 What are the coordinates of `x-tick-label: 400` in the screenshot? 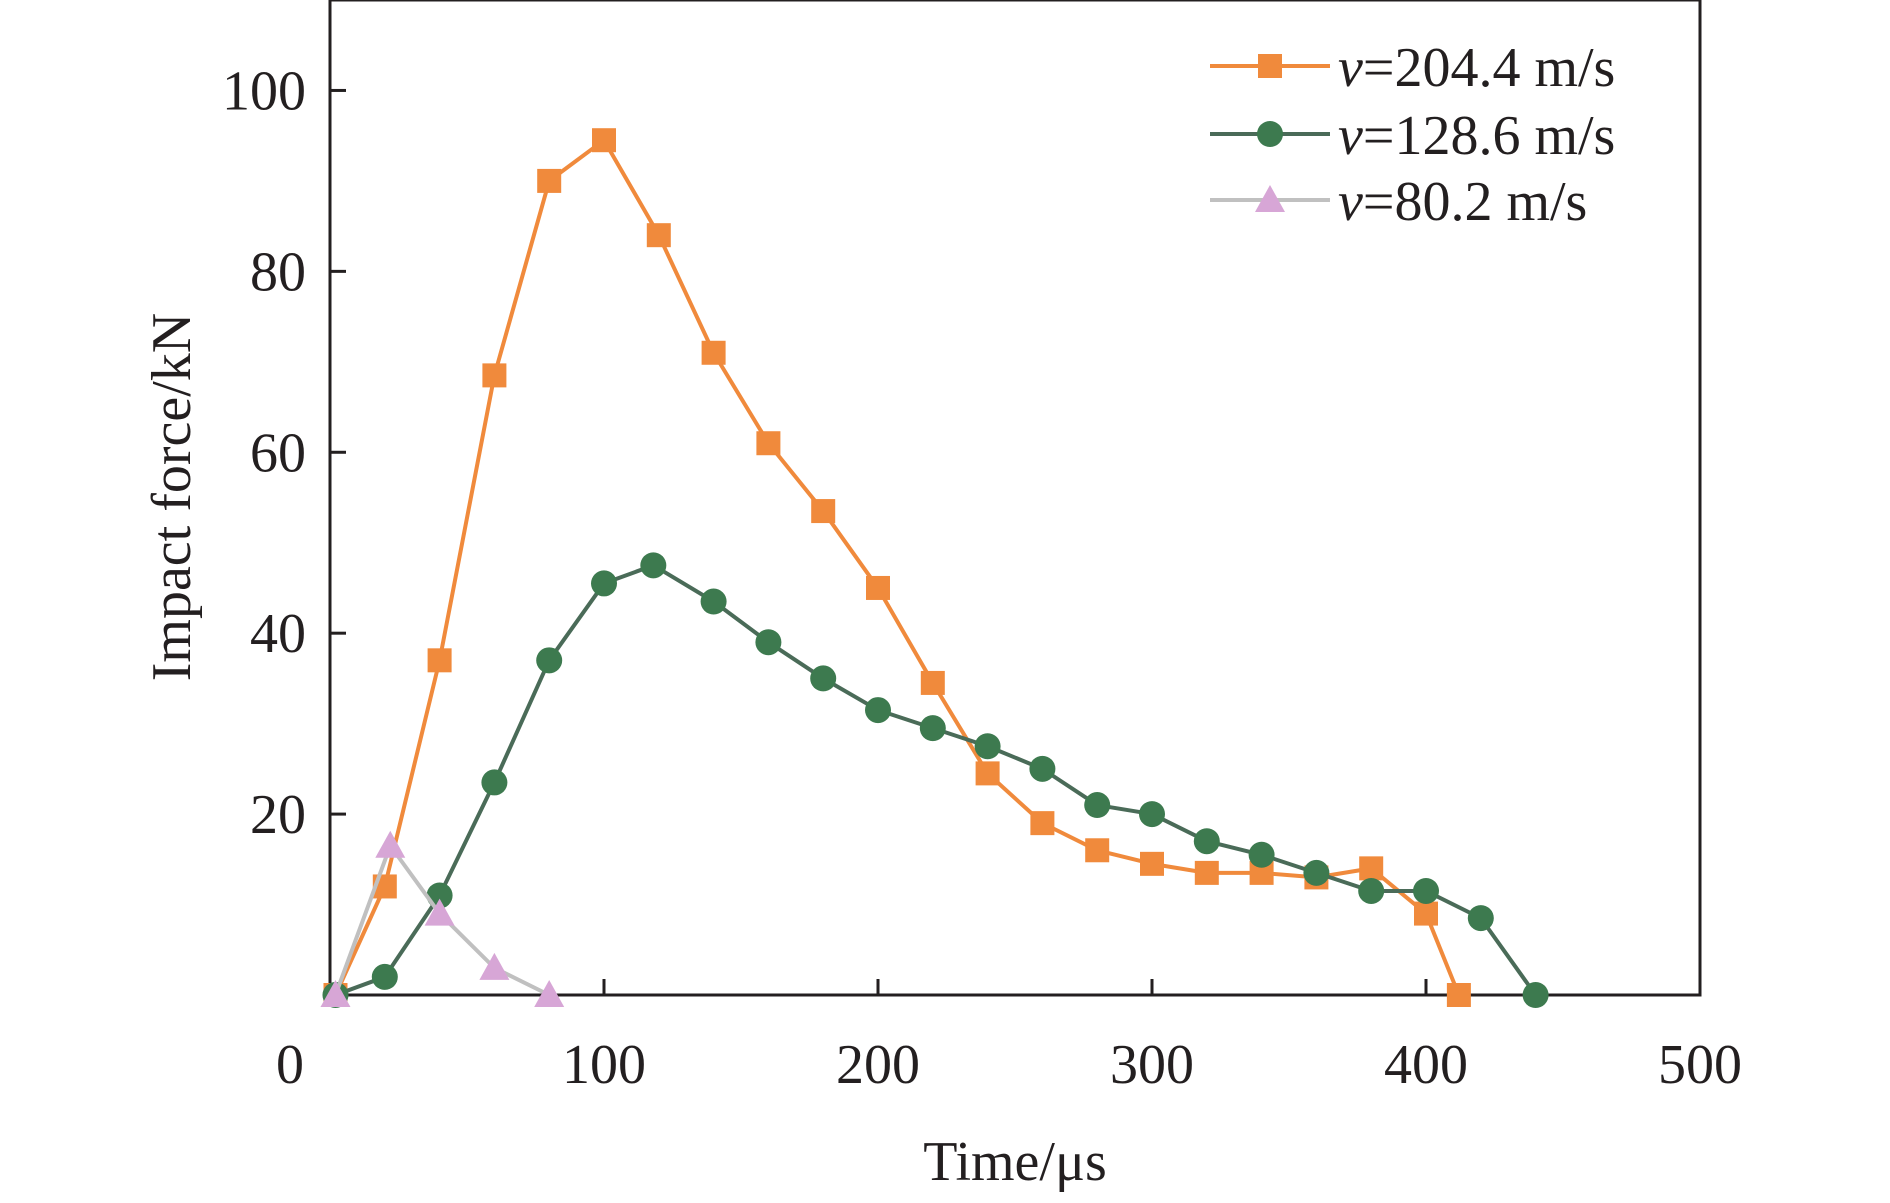 It's located at (1426, 1065).